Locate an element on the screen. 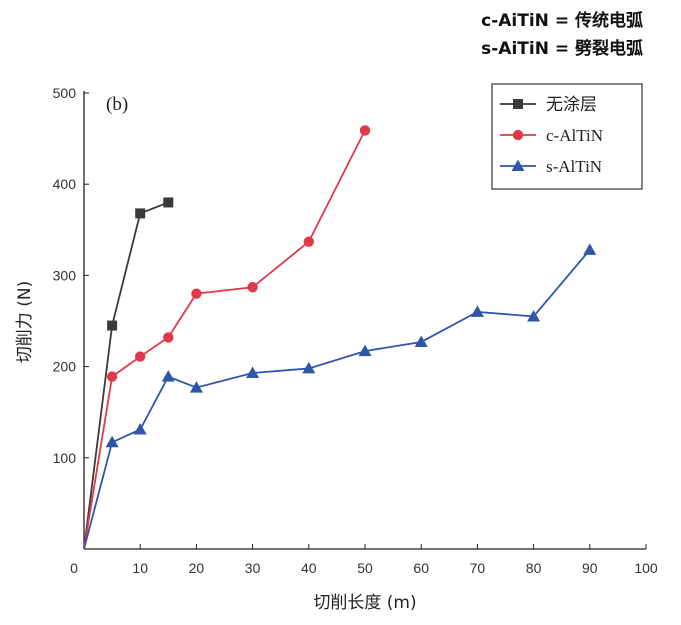 The image size is (681, 625). annotation-s-altin: s-AiTiN = 劈裂电弧 is located at coordinates (562, 49).